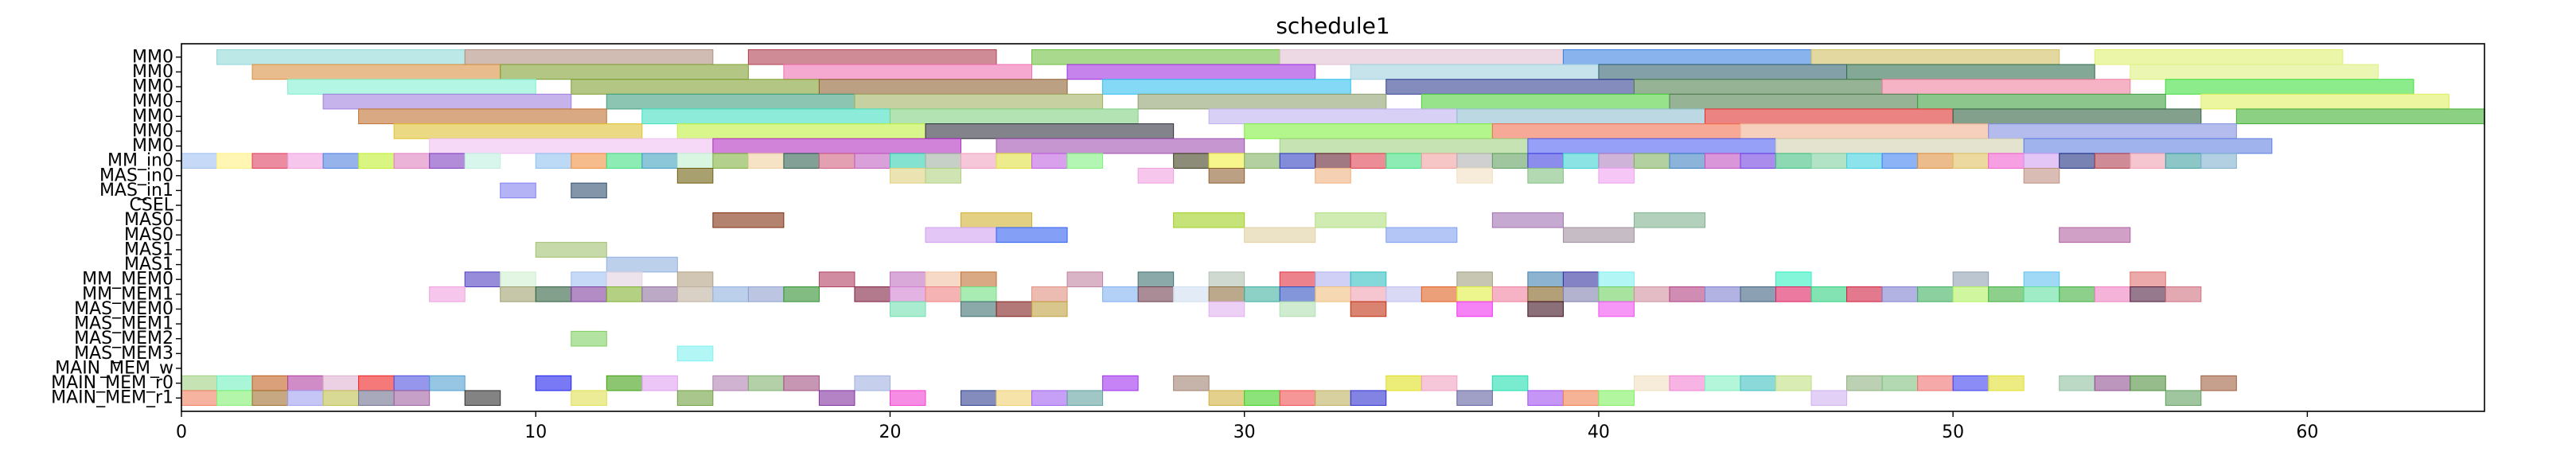 This screenshot has width=2576, height=471. What do you see at coordinates (1332, 26) in the screenshot?
I see `chart-title: schedule1` at bounding box center [1332, 26].